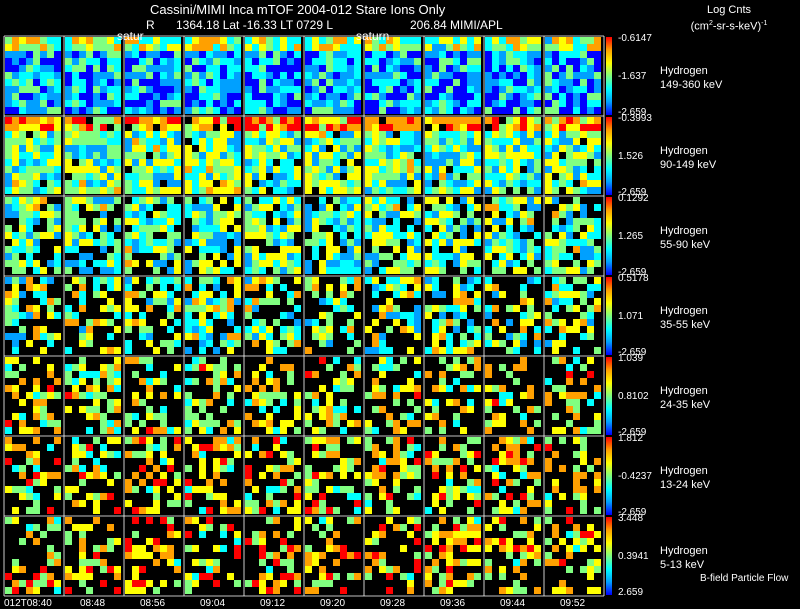  I want to click on time-label-4: 09:12, so click(273, 603).